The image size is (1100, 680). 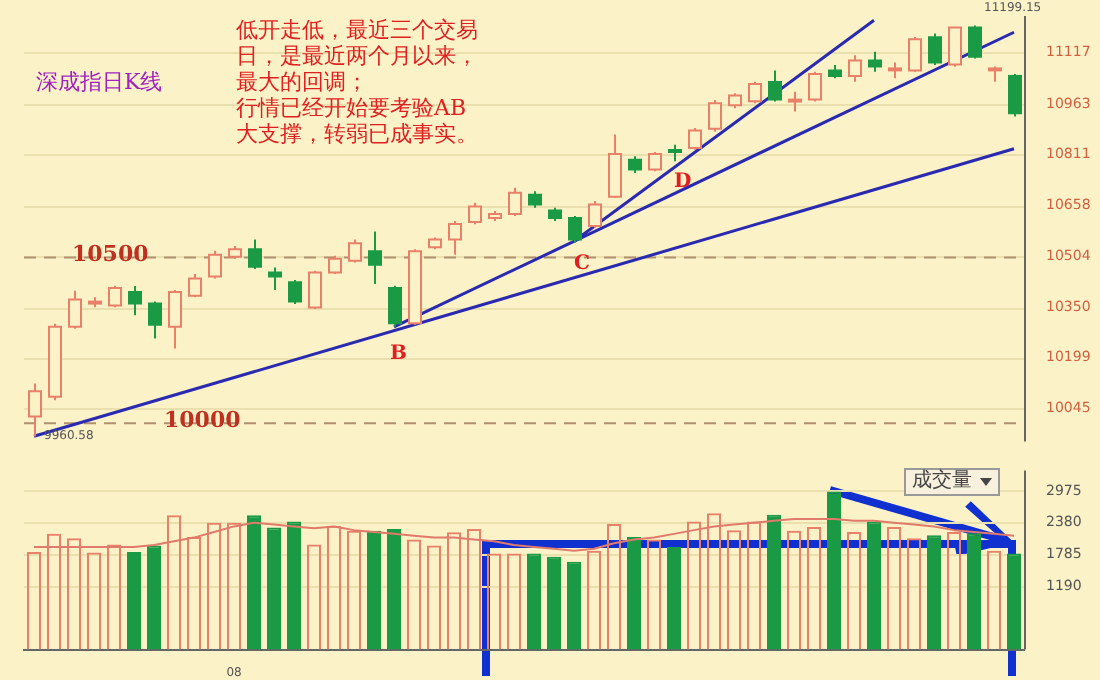 I want to click on annotation: 行情已经开始要考验AB大支撑，转弱已成事实。, so click(x=357, y=120).